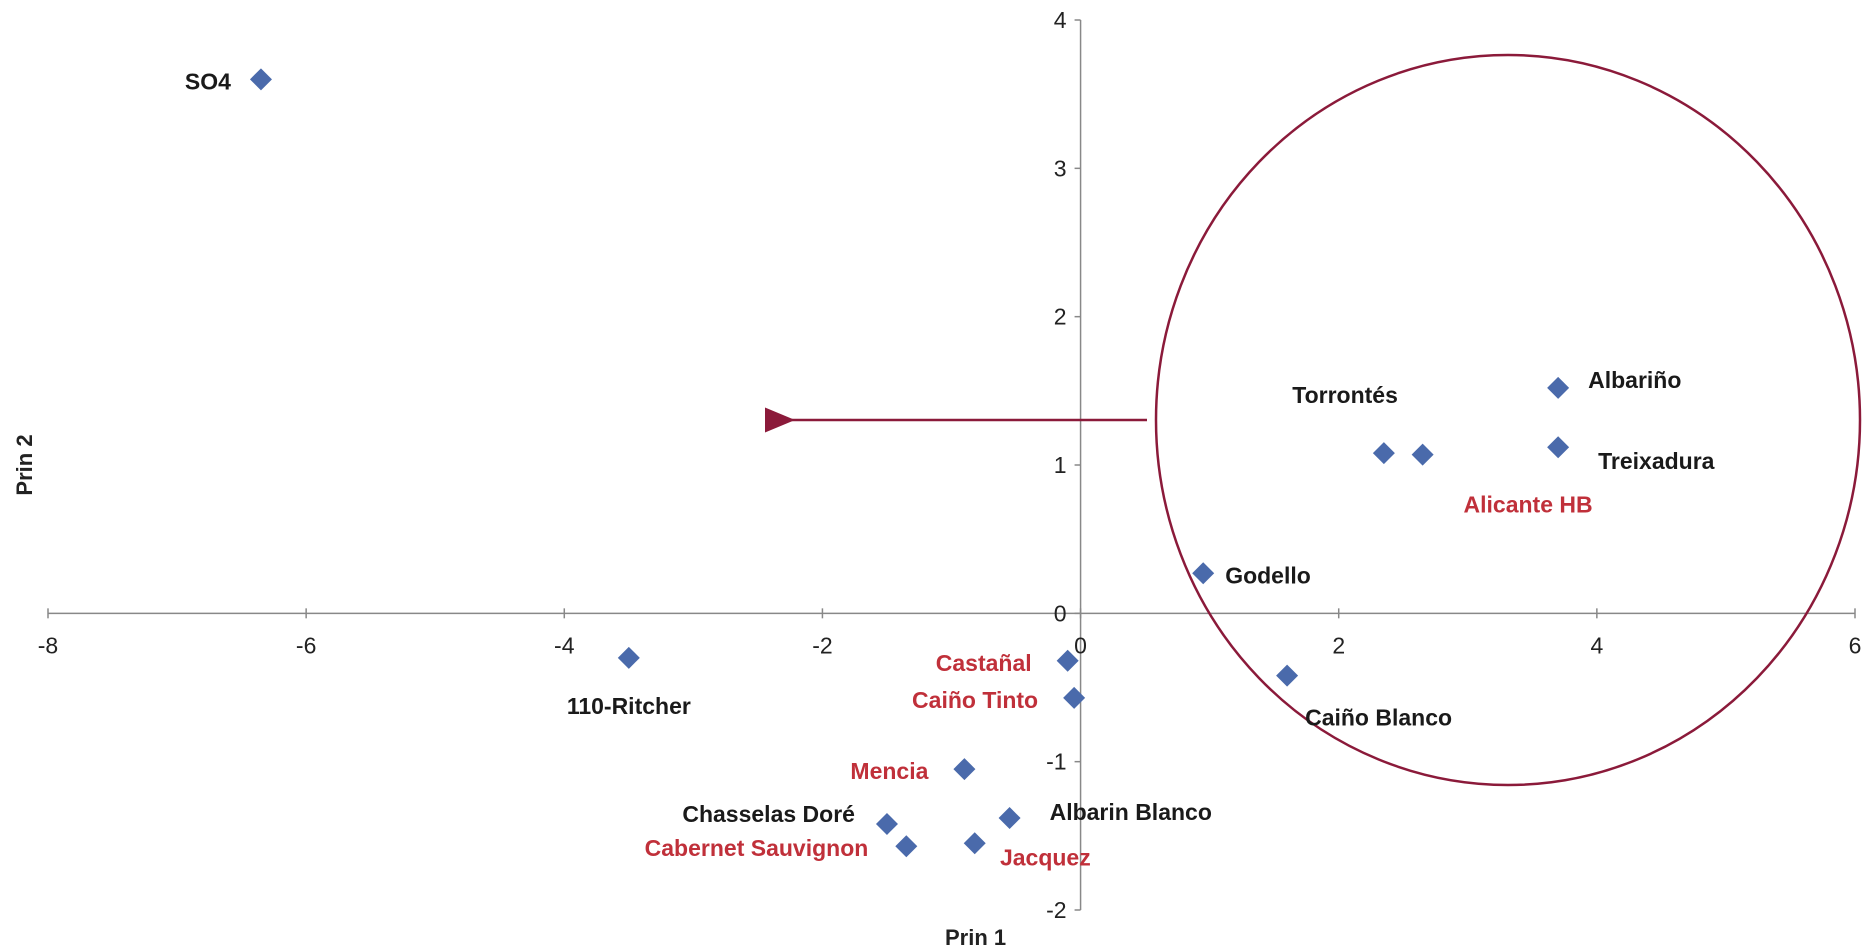 Image resolution: width=1872 pixels, height=952 pixels. I want to click on x-tick-label: 4, so click(1596, 645).